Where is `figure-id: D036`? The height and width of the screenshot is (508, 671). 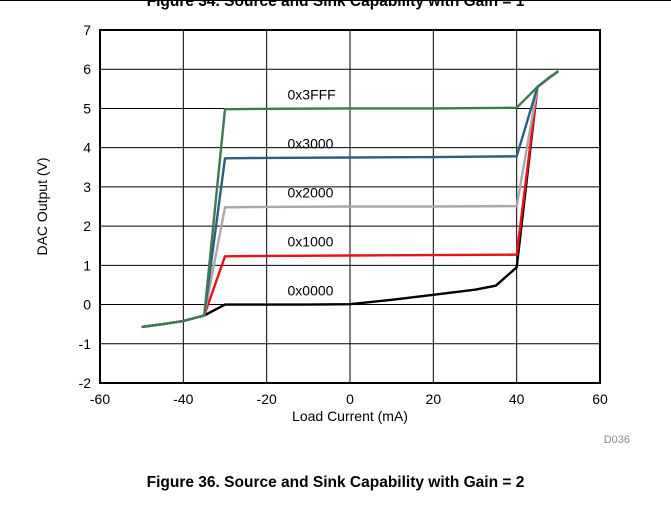 figure-id: D036 is located at coordinates (617, 440).